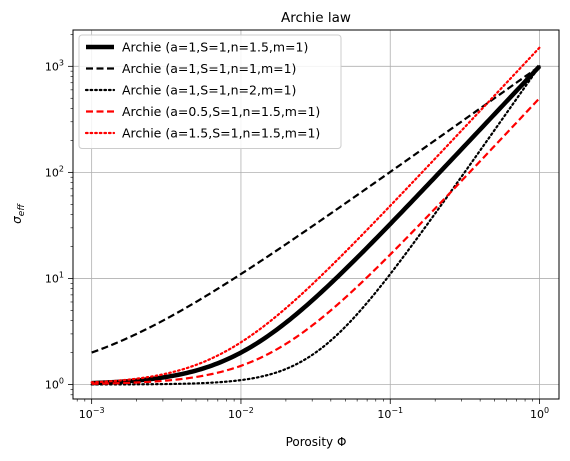 This screenshot has width=570, height=461. I want to click on x-tick-label: 10⁻¹, so click(390, 413).